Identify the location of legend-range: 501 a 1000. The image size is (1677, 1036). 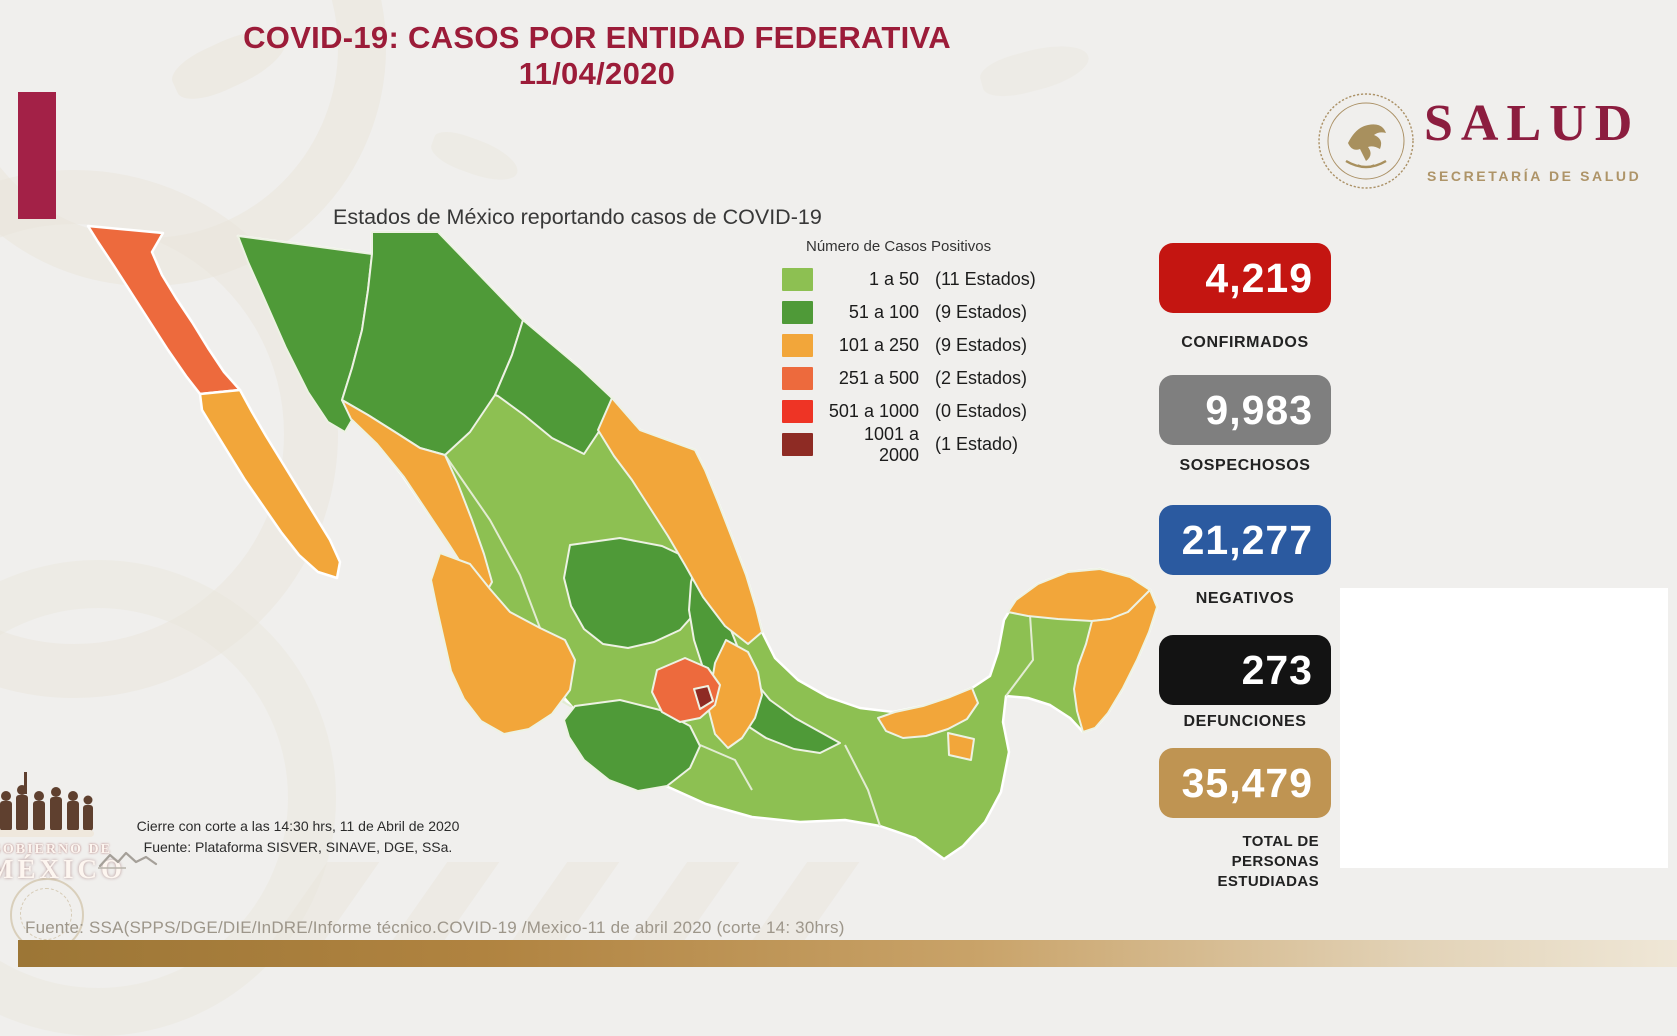
(873, 411).